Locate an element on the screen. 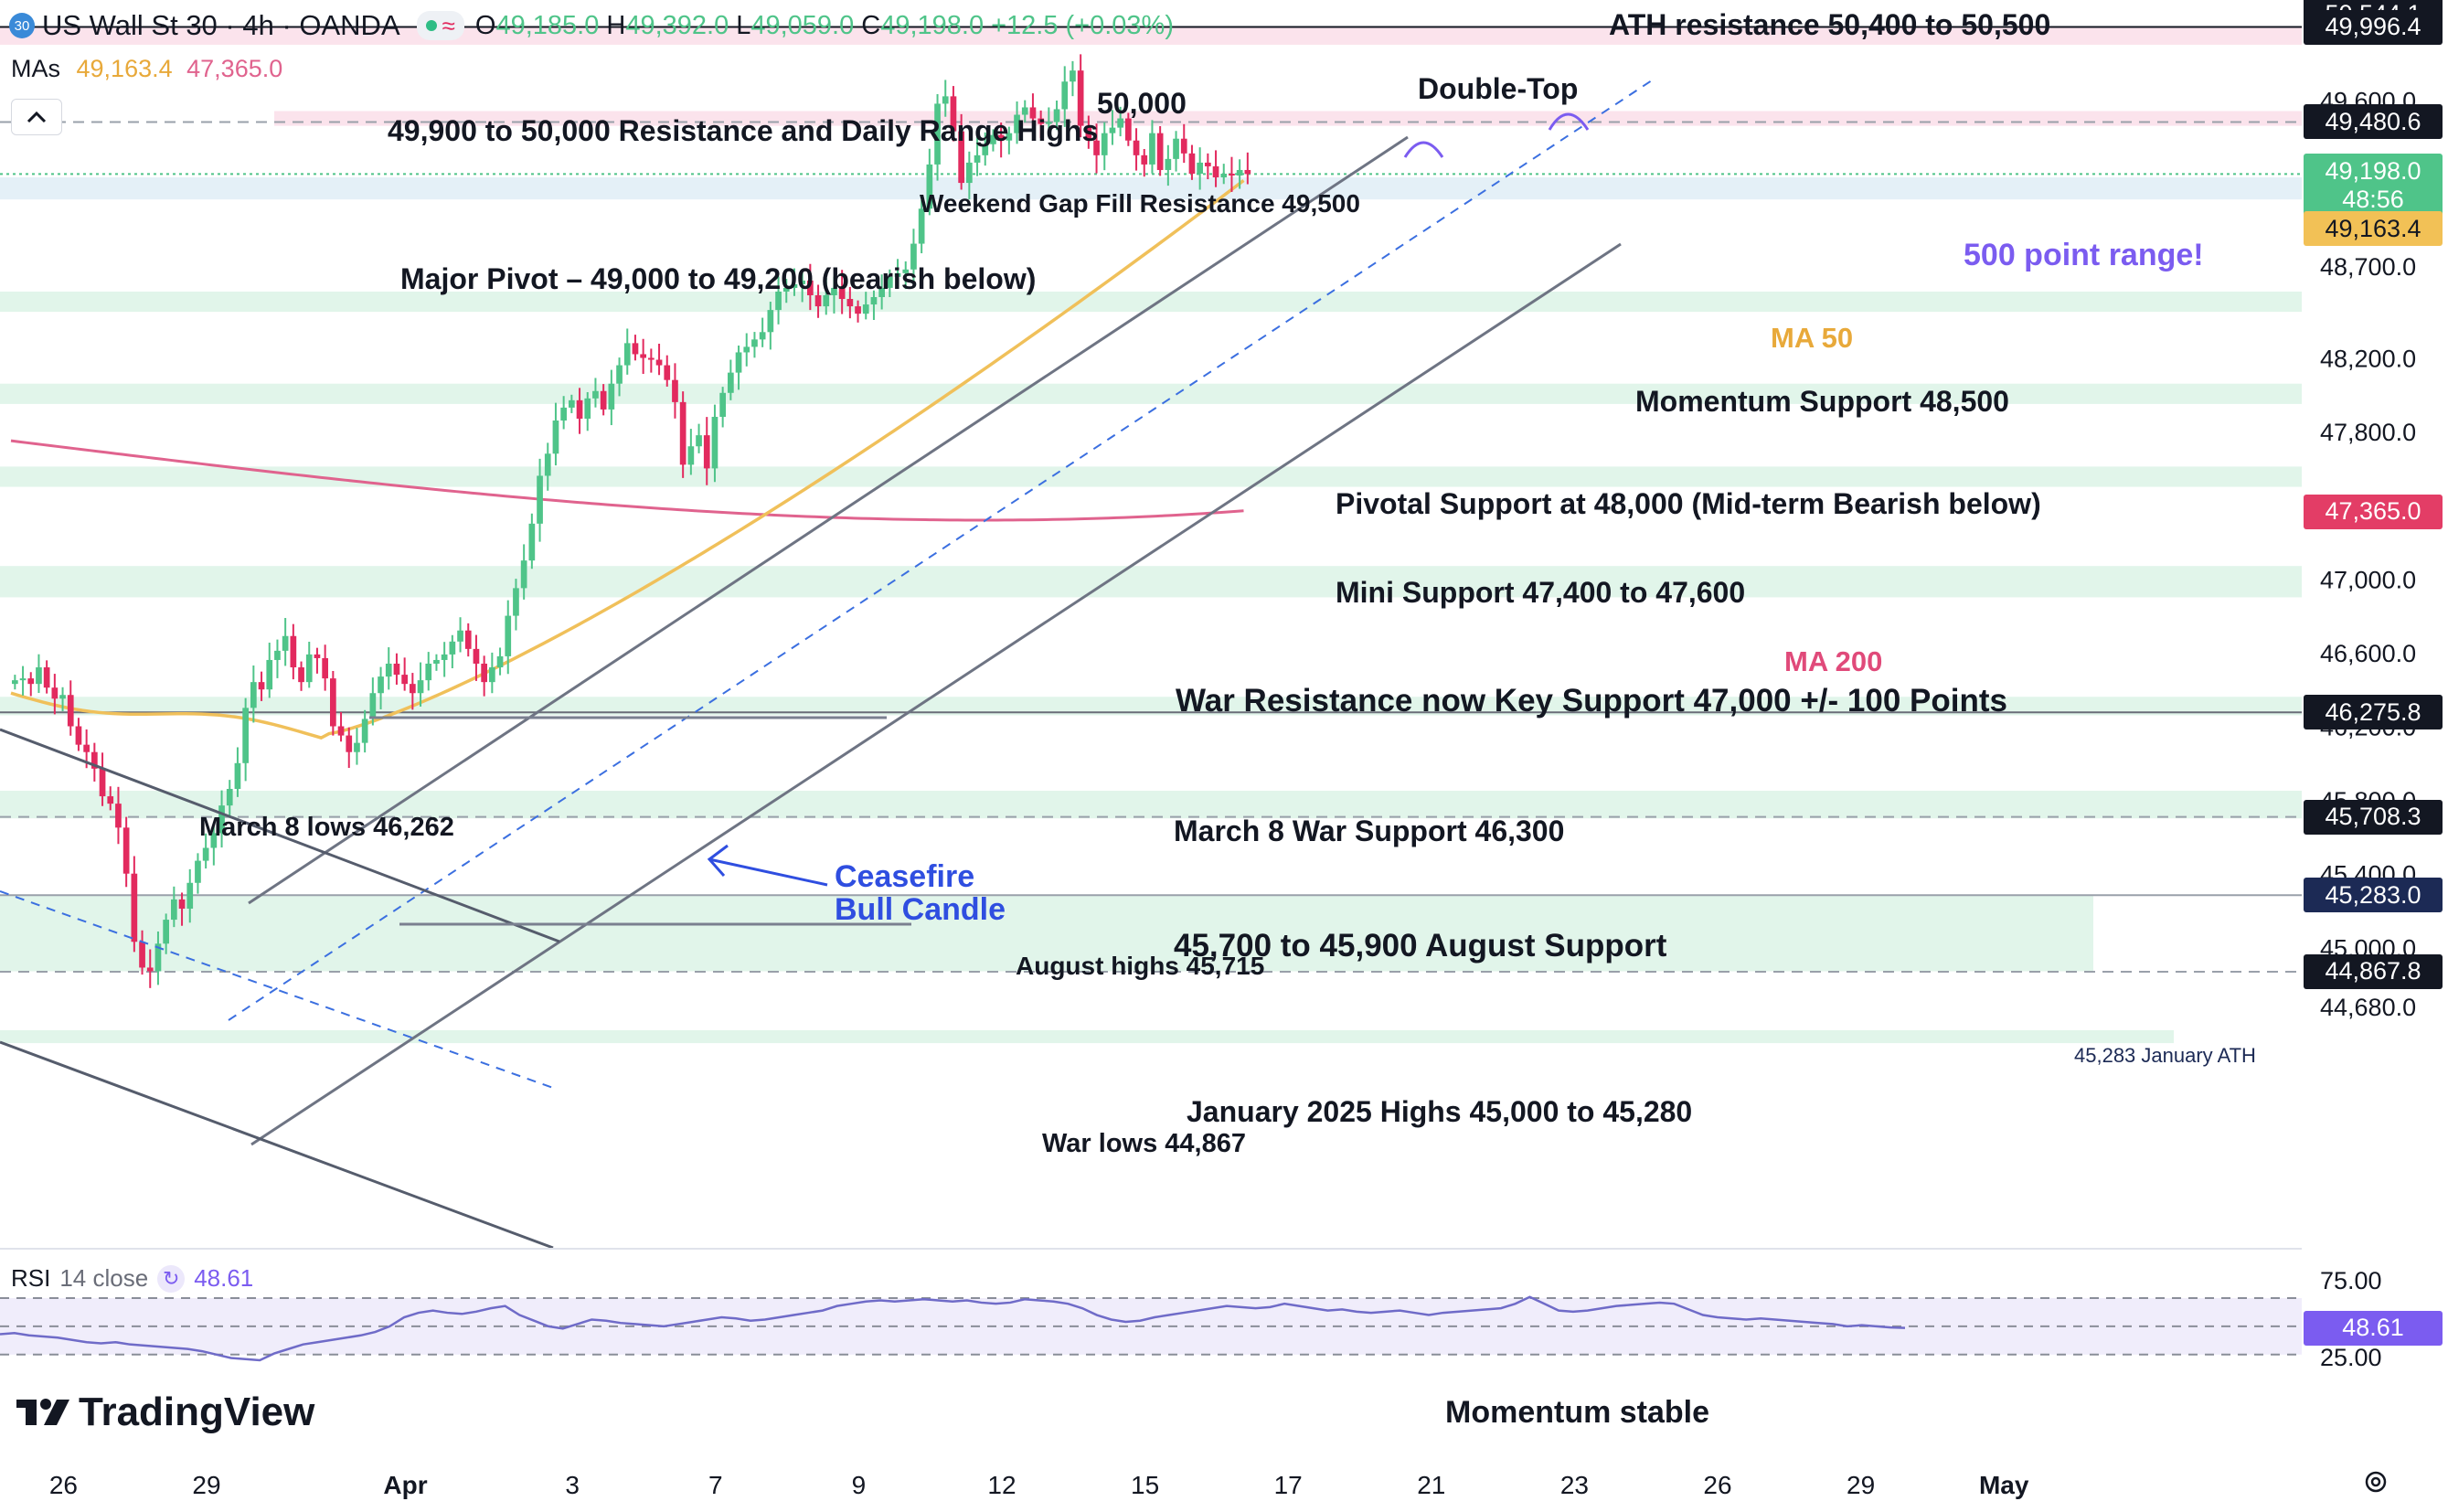  price-tag: 47,365.0 is located at coordinates (2373, 511).